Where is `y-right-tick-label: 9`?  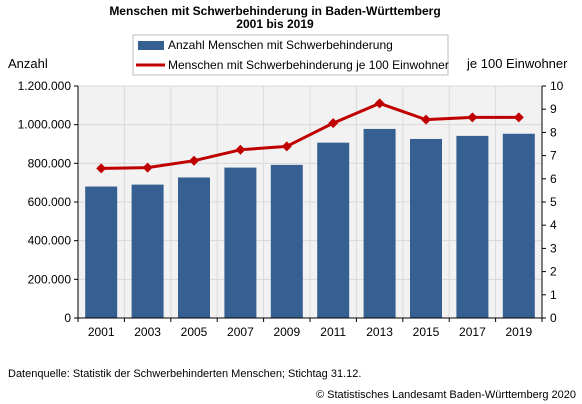
y-right-tick-label: 9 is located at coordinates (553, 109).